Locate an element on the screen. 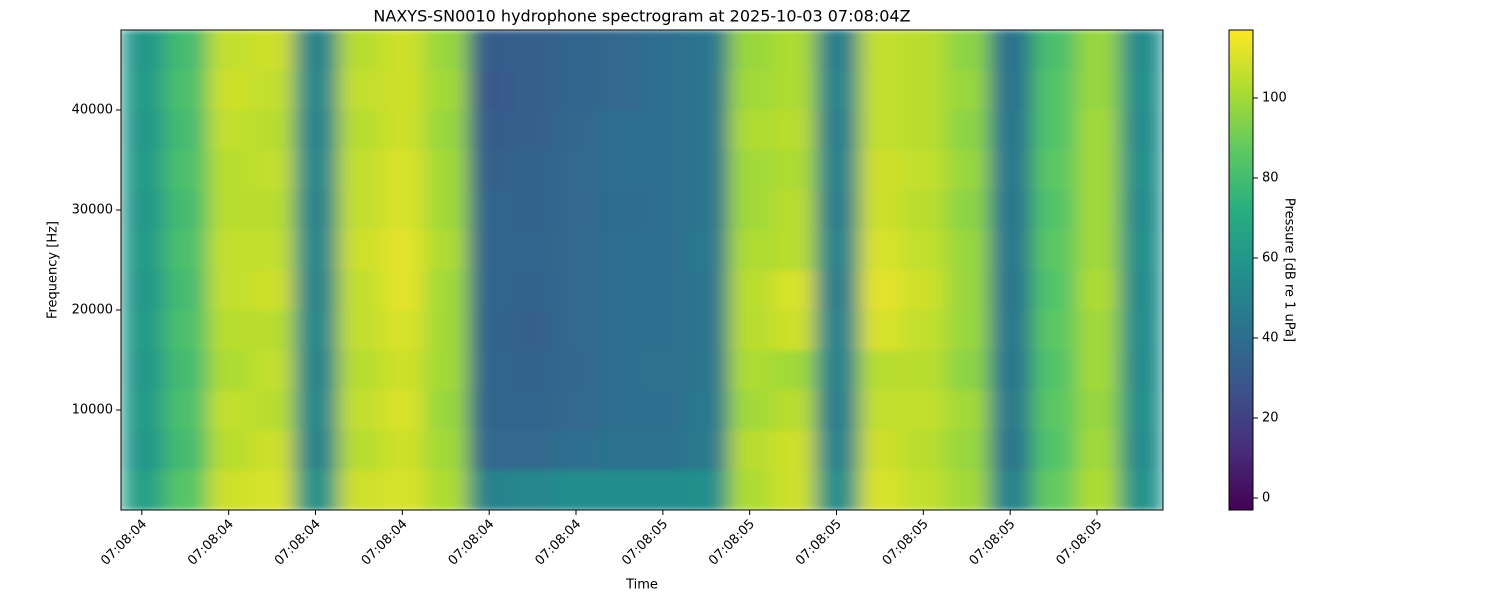 The width and height of the screenshot is (1500, 600). colorbar-tick-label: 60 is located at coordinates (1270, 258).